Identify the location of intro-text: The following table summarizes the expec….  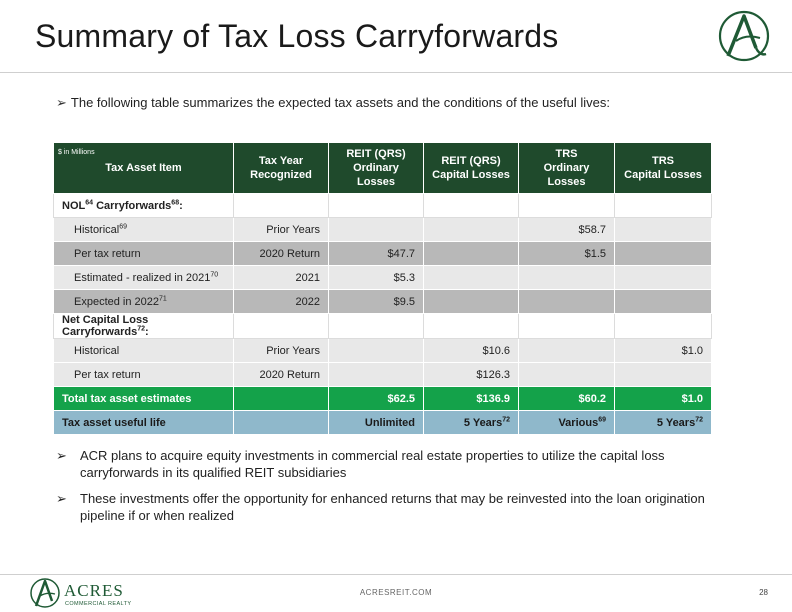
(340, 102).